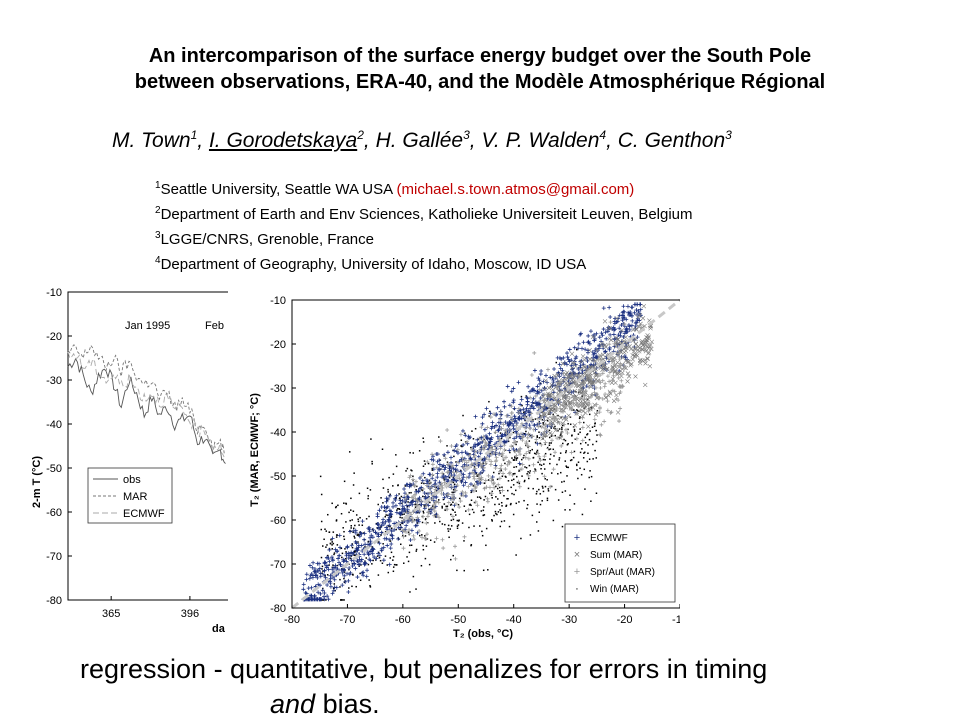  Describe the element at coordinates (278, 389) in the screenshot. I see `sc-ytick-label: -30` at that location.